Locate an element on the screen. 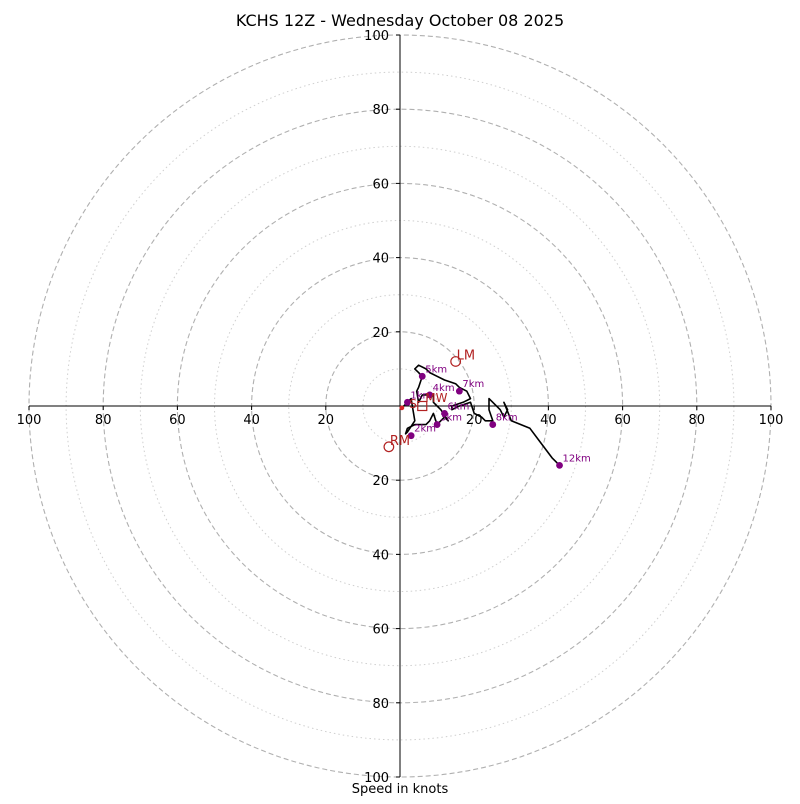 This screenshot has width=800, height=804. surface-marker is located at coordinates (402, 408).